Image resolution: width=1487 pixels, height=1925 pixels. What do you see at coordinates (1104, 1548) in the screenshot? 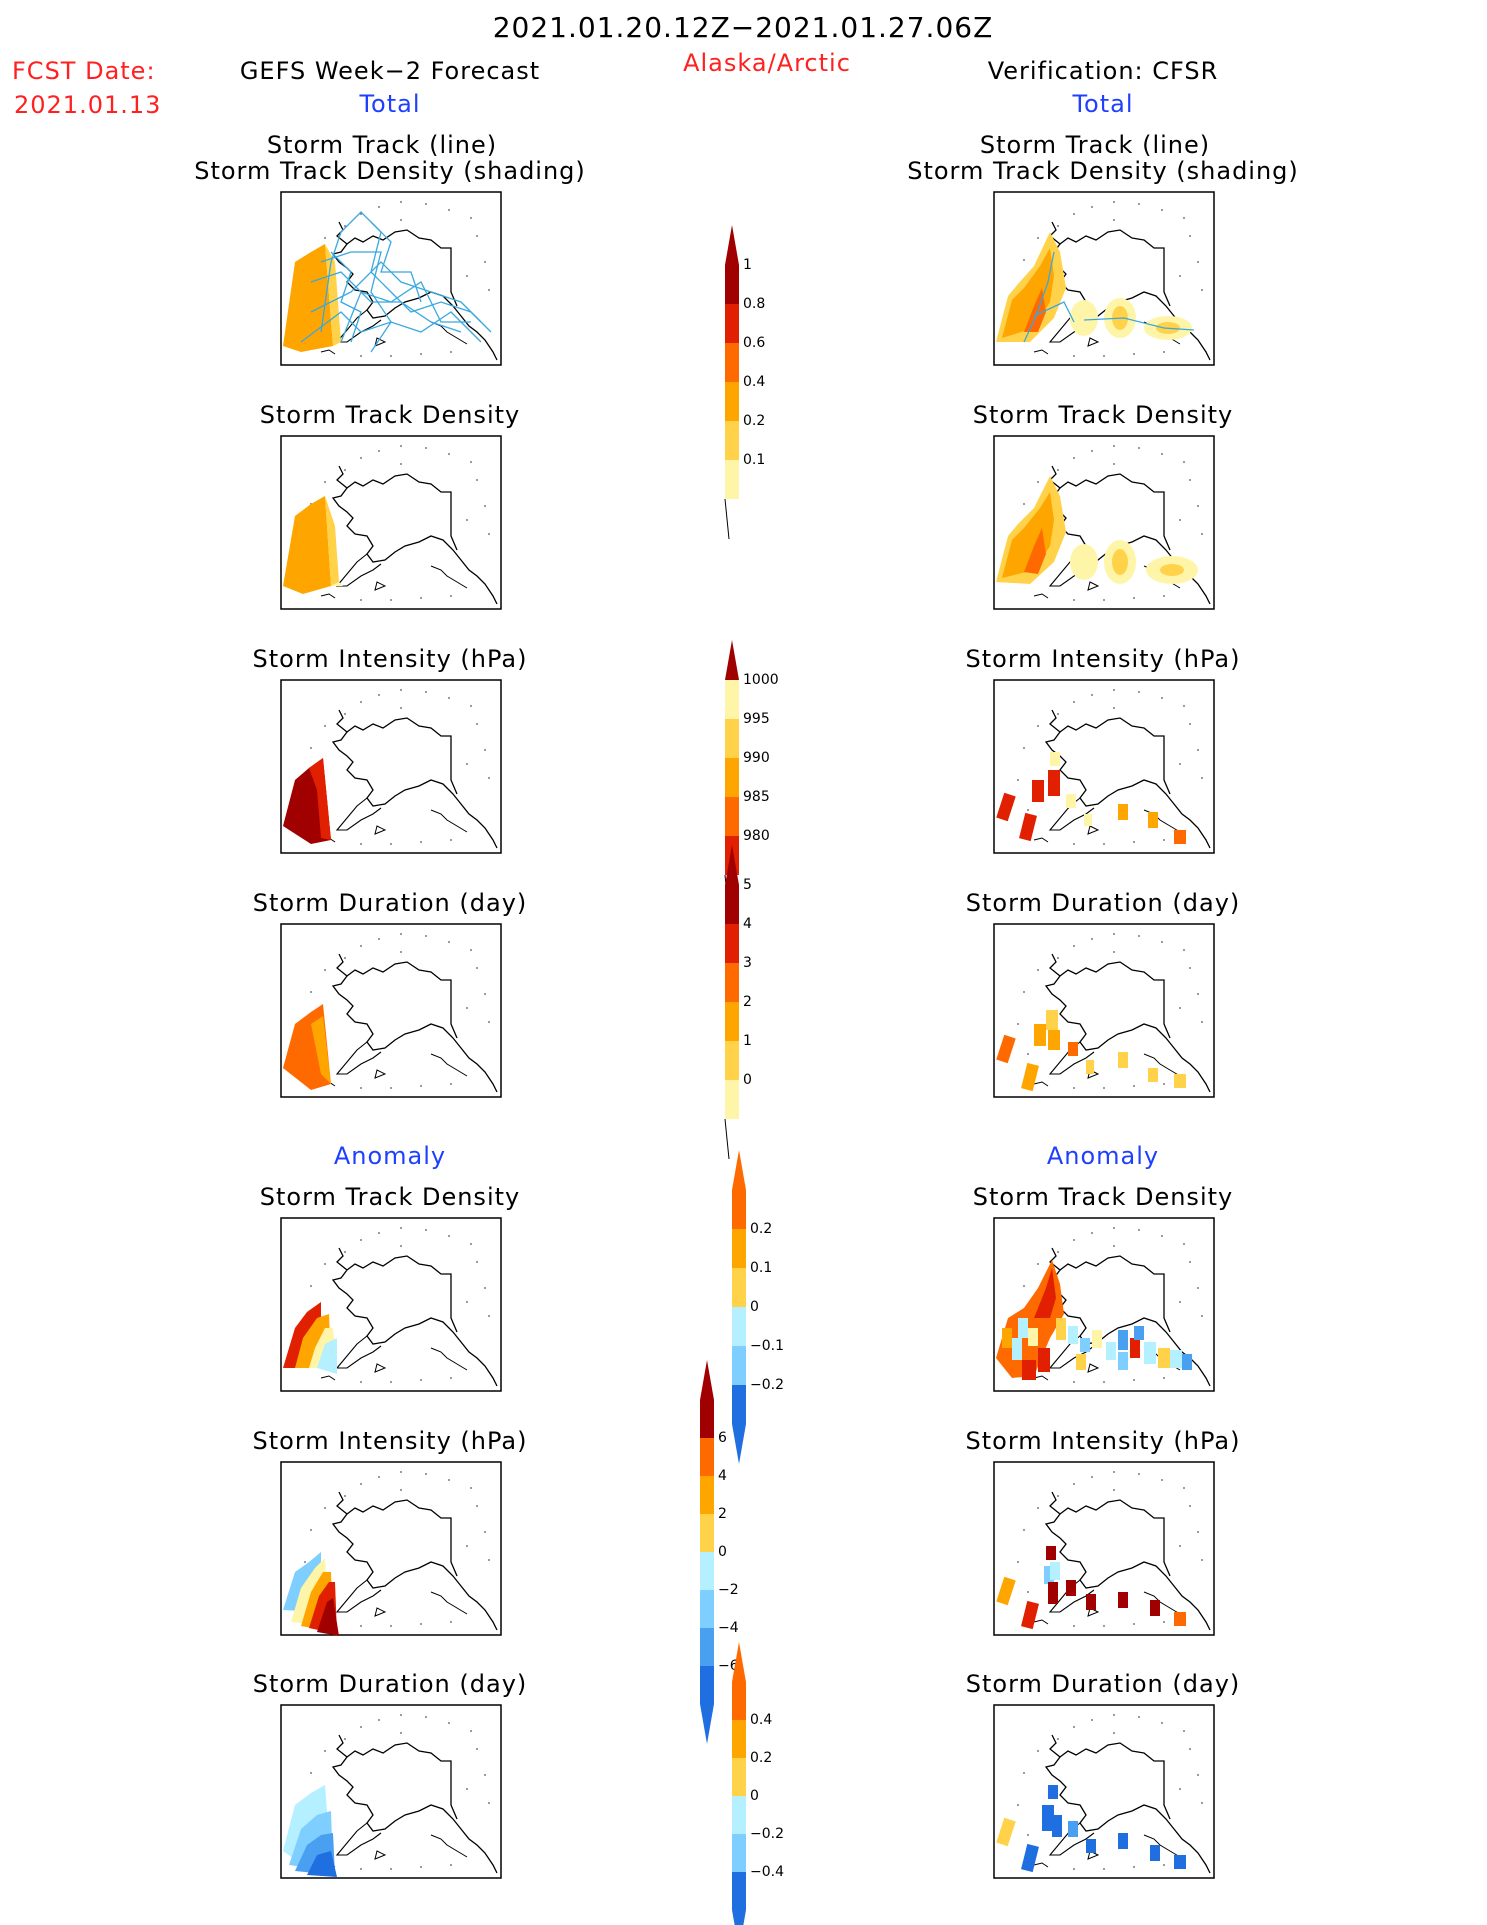
I see `map-verification-intensity-anomaly` at bounding box center [1104, 1548].